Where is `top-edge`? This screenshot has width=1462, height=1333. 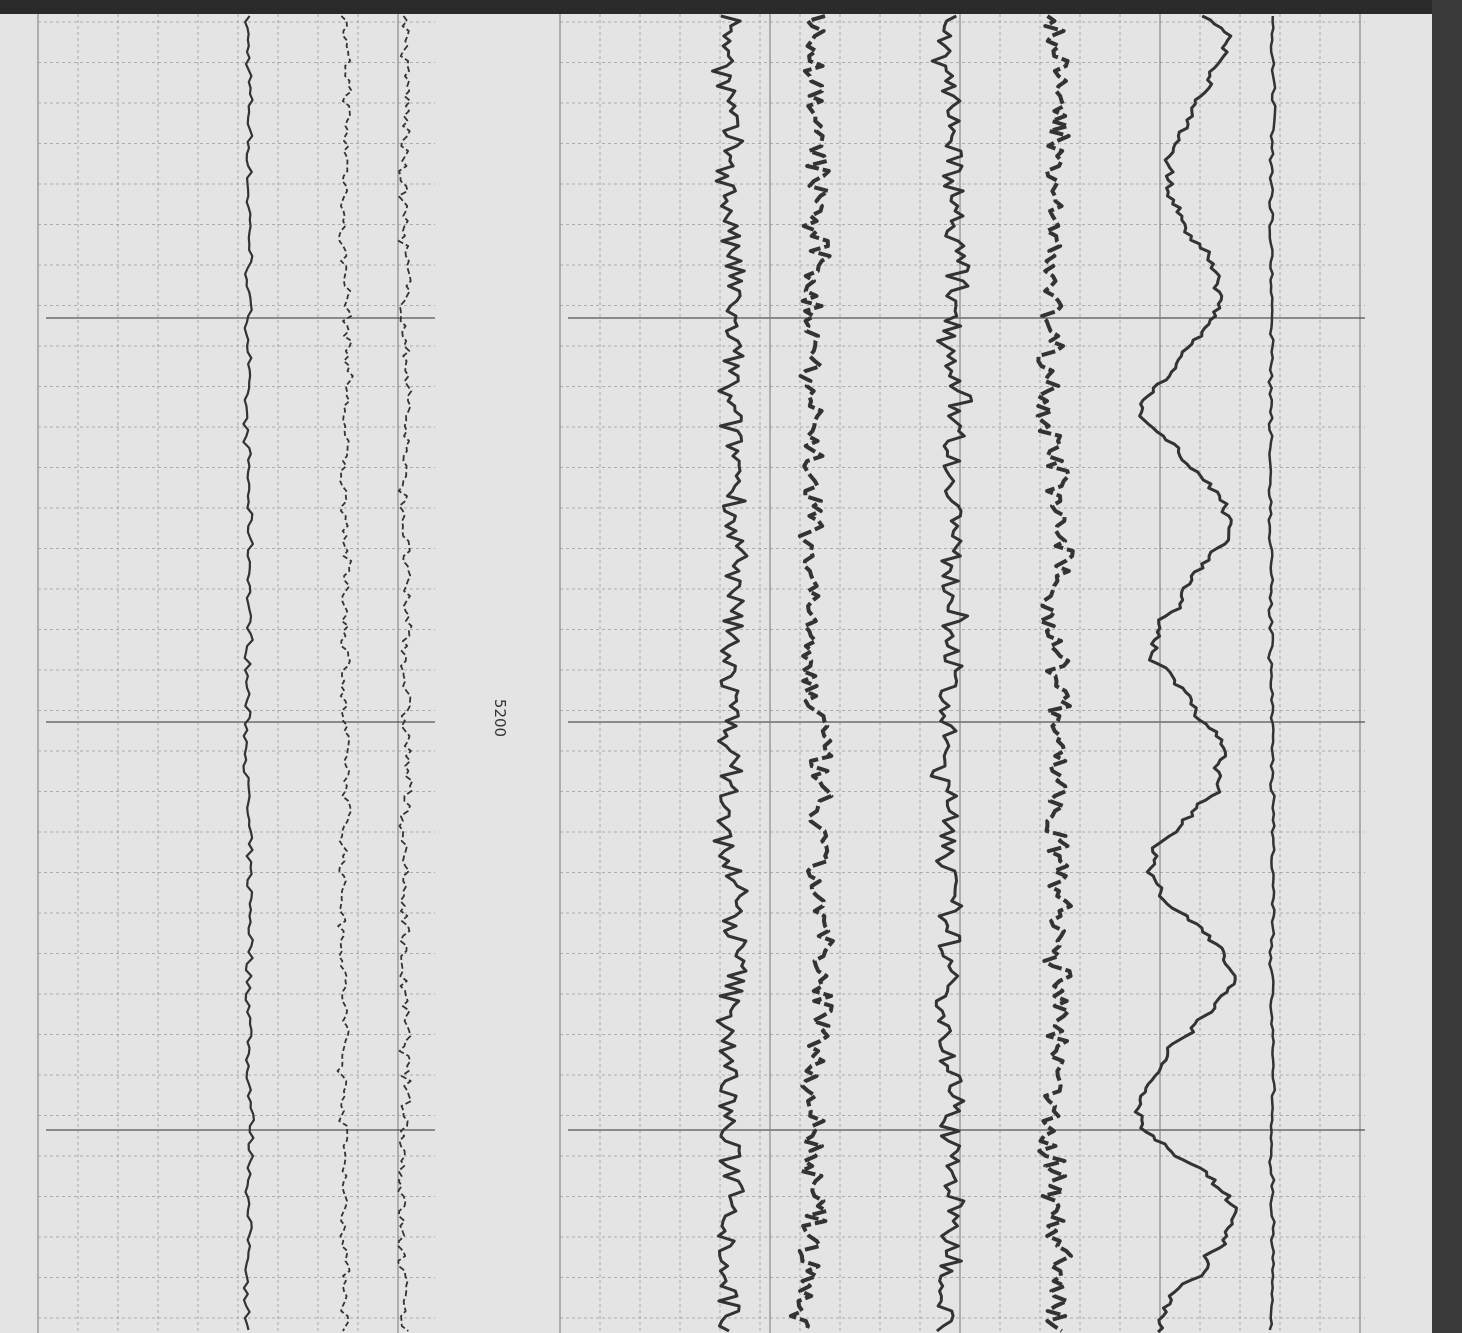 top-edge is located at coordinates (731, 7).